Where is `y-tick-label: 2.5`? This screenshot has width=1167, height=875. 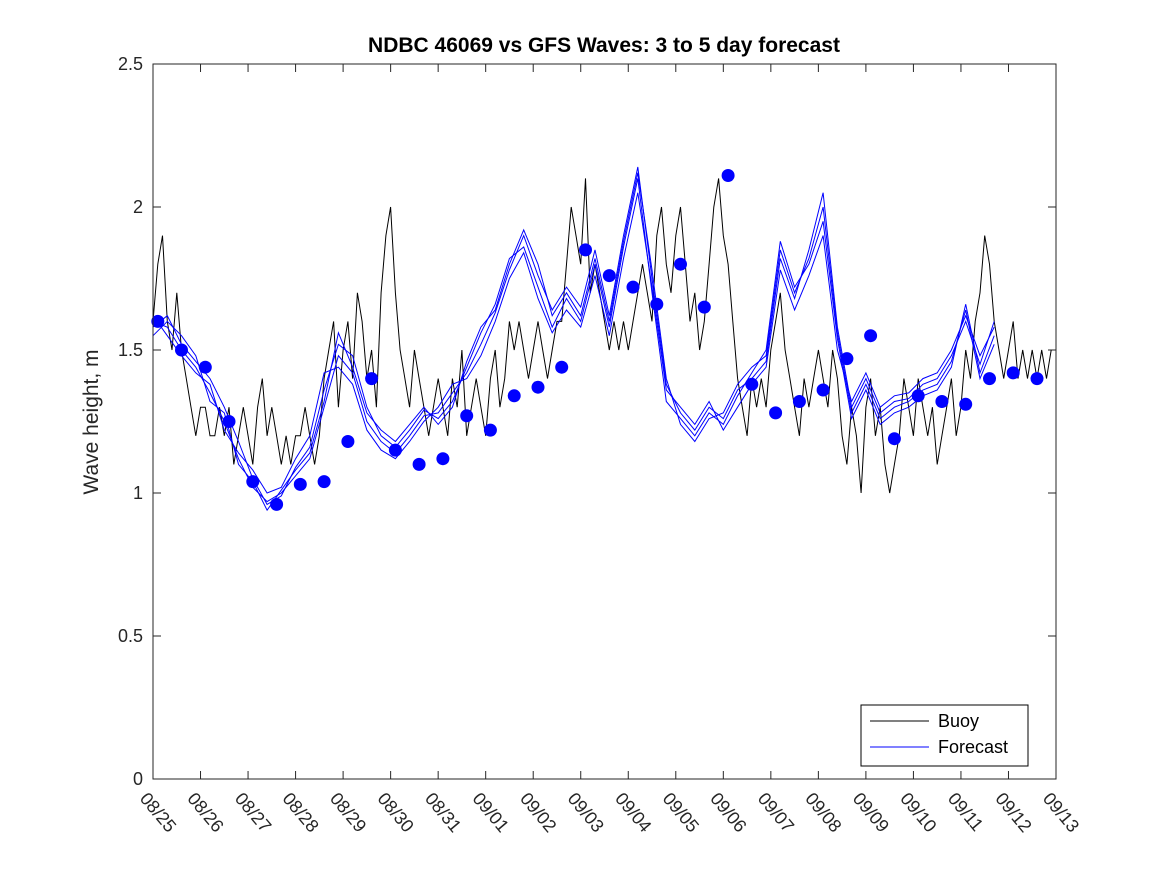
y-tick-label: 2.5 is located at coordinates (130, 64).